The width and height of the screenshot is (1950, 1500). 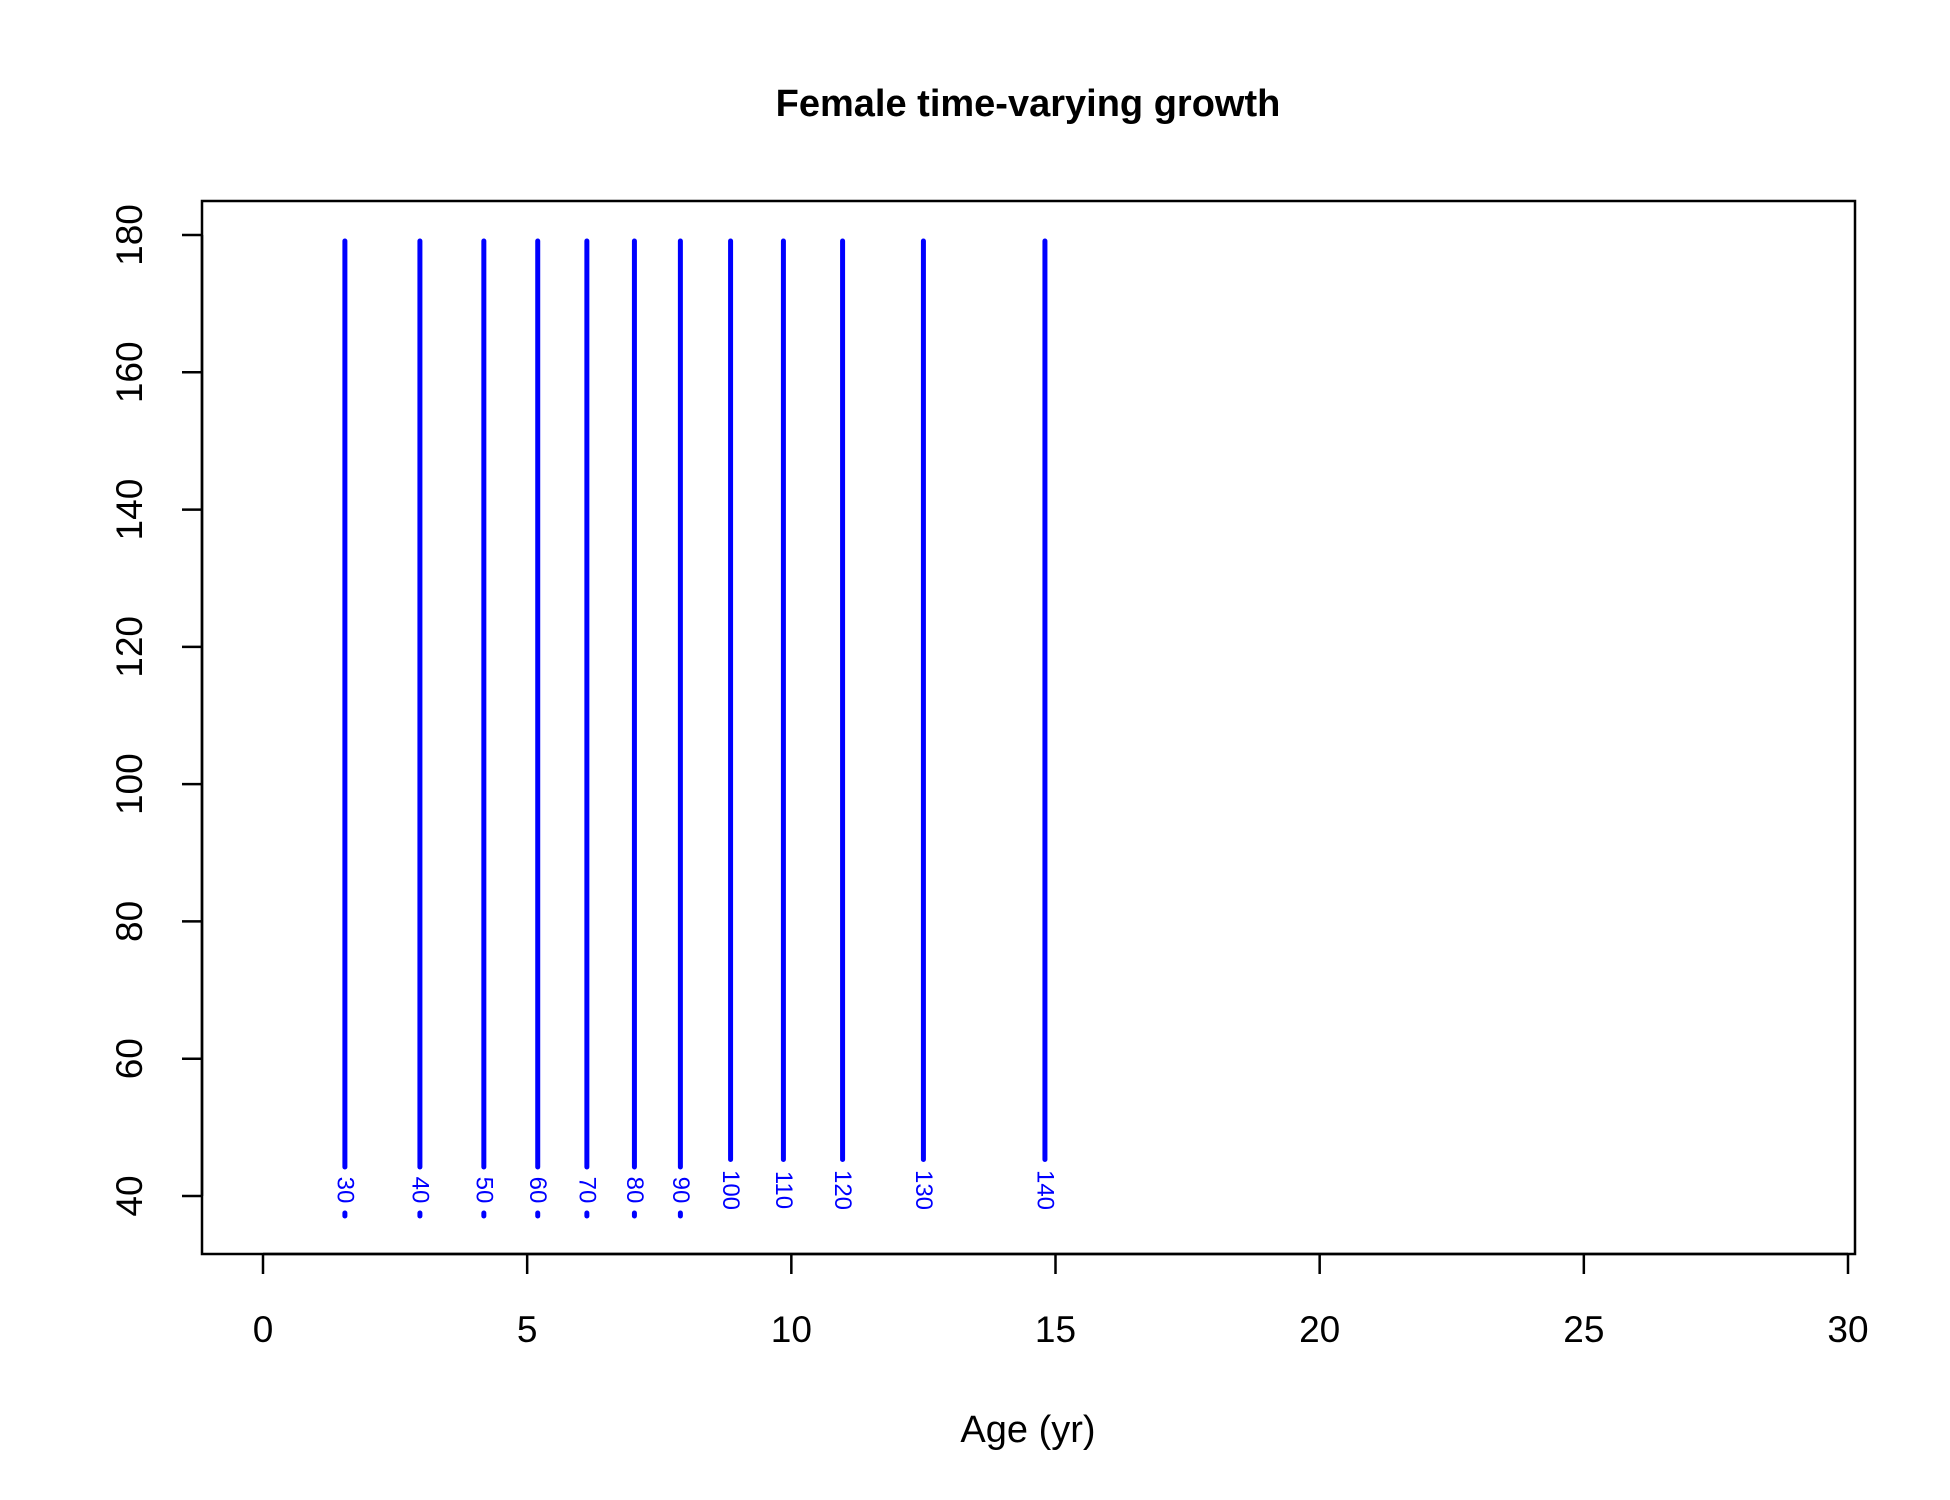 What do you see at coordinates (263, 1329) in the screenshot?
I see `x-tick-label: 0` at bounding box center [263, 1329].